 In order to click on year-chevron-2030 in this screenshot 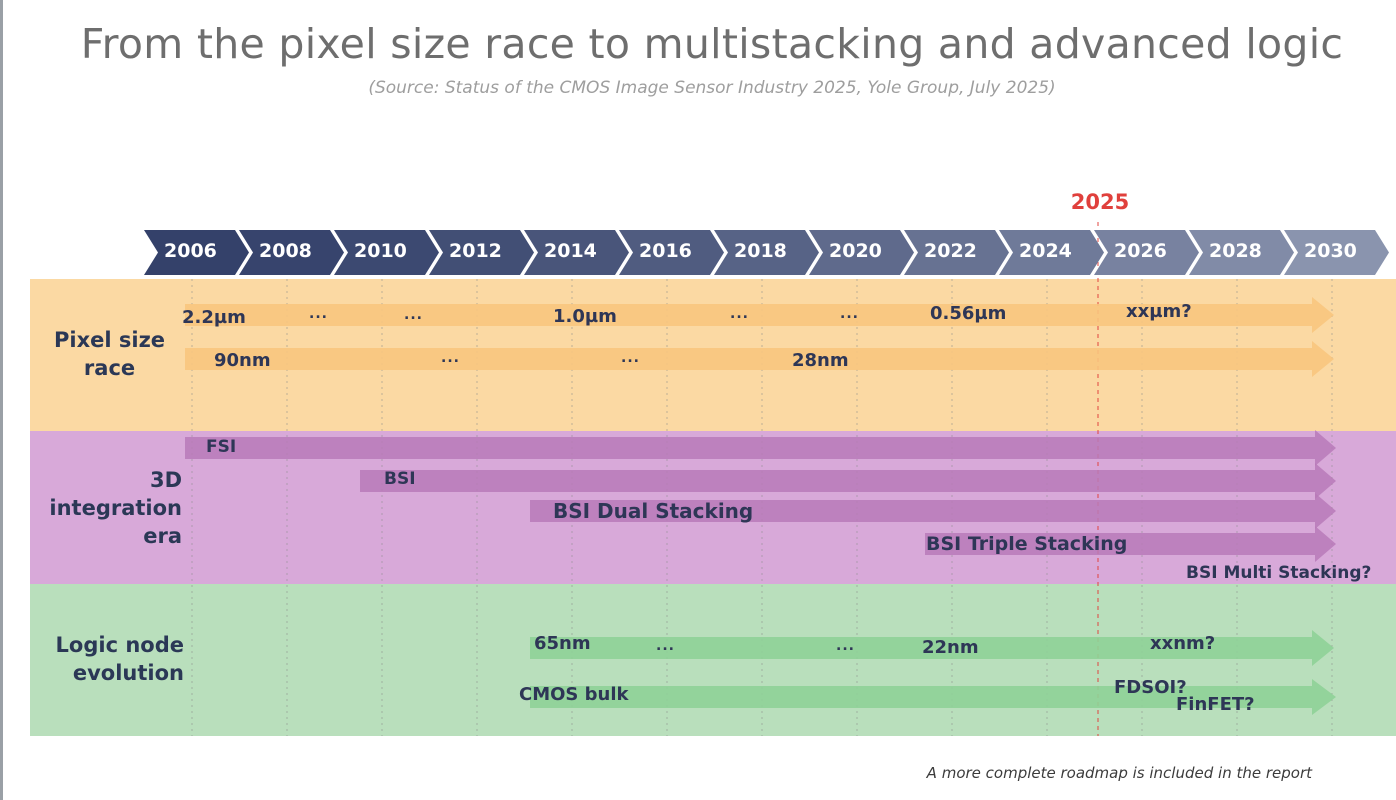, I will do `click(1336, 252)`.